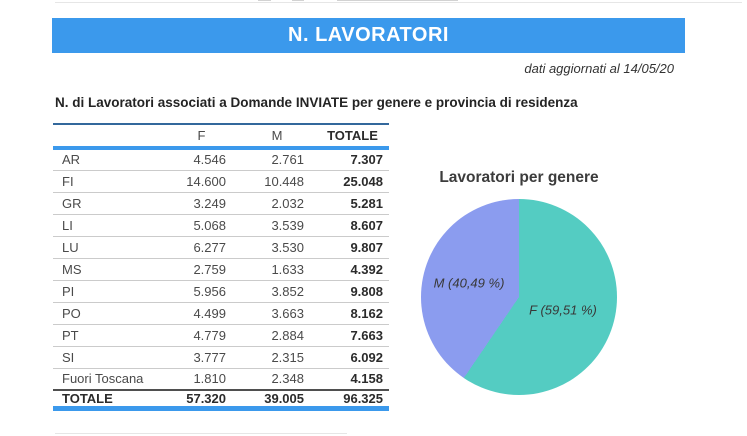 The height and width of the screenshot is (436, 747). Describe the element at coordinates (201, 291) in the screenshot. I see `f-value: 5.956` at that location.